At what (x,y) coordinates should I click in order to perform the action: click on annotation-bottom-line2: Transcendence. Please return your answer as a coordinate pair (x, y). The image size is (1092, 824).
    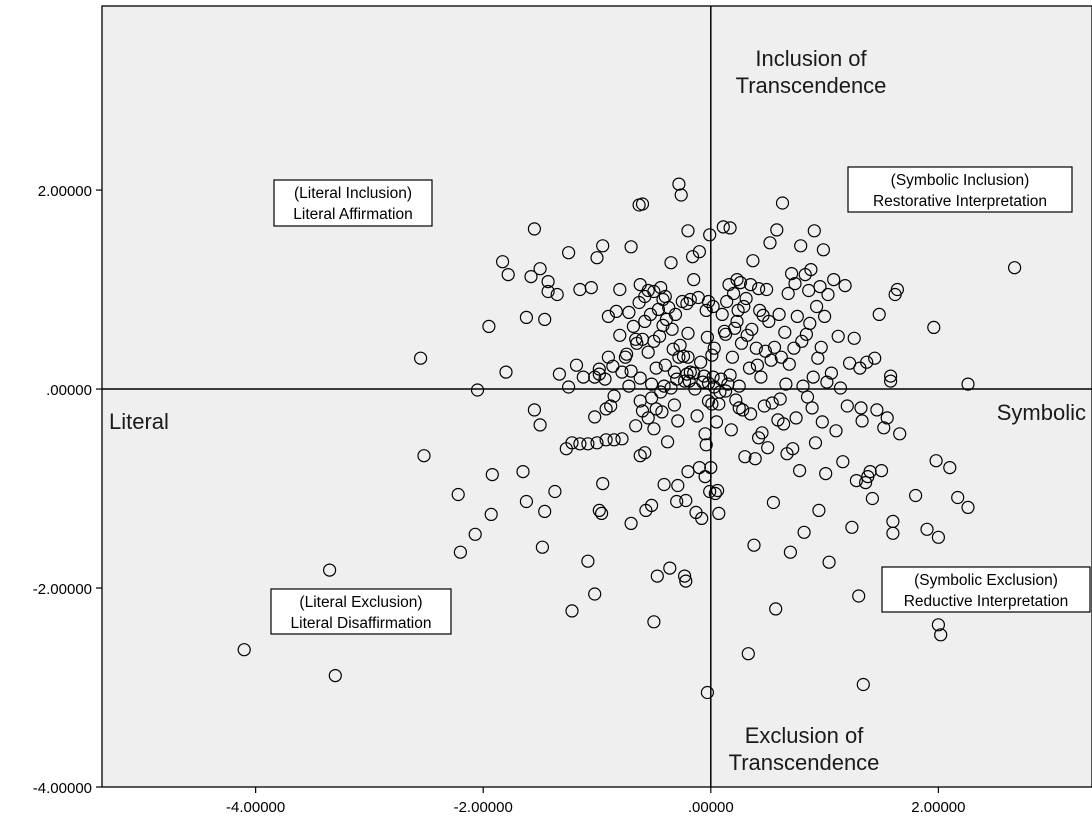
    Looking at the image, I should click on (804, 762).